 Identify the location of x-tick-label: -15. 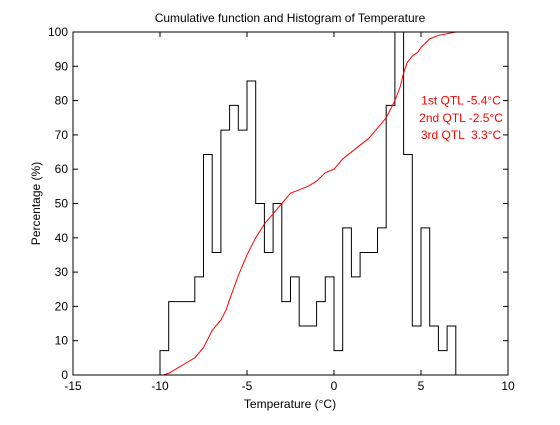
(73, 386).